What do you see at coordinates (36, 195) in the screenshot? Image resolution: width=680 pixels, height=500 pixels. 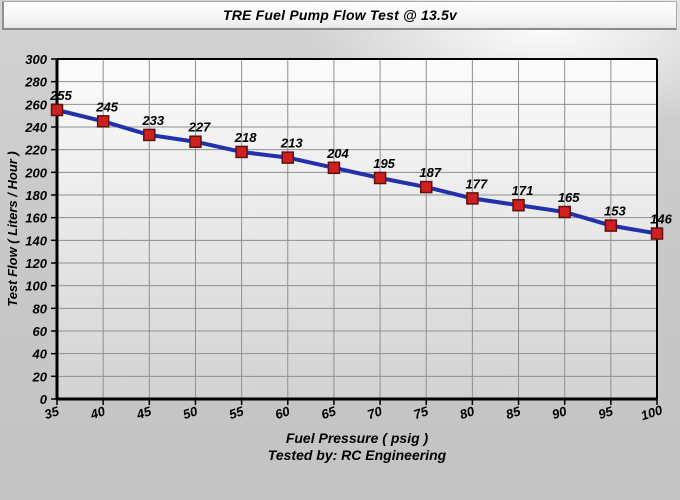 I see `y-tick-label: 180` at bounding box center [36, 195].